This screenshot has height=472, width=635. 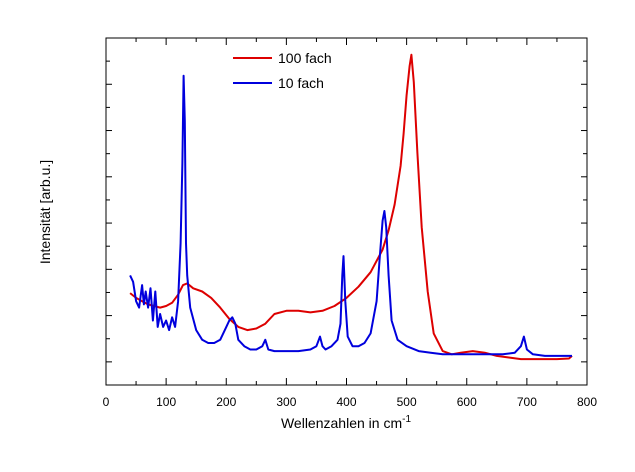 What do you see at coordinates (166, 402) in the screenshot?
I see `x-tick-label: 100` at bounding box center [166, 402].